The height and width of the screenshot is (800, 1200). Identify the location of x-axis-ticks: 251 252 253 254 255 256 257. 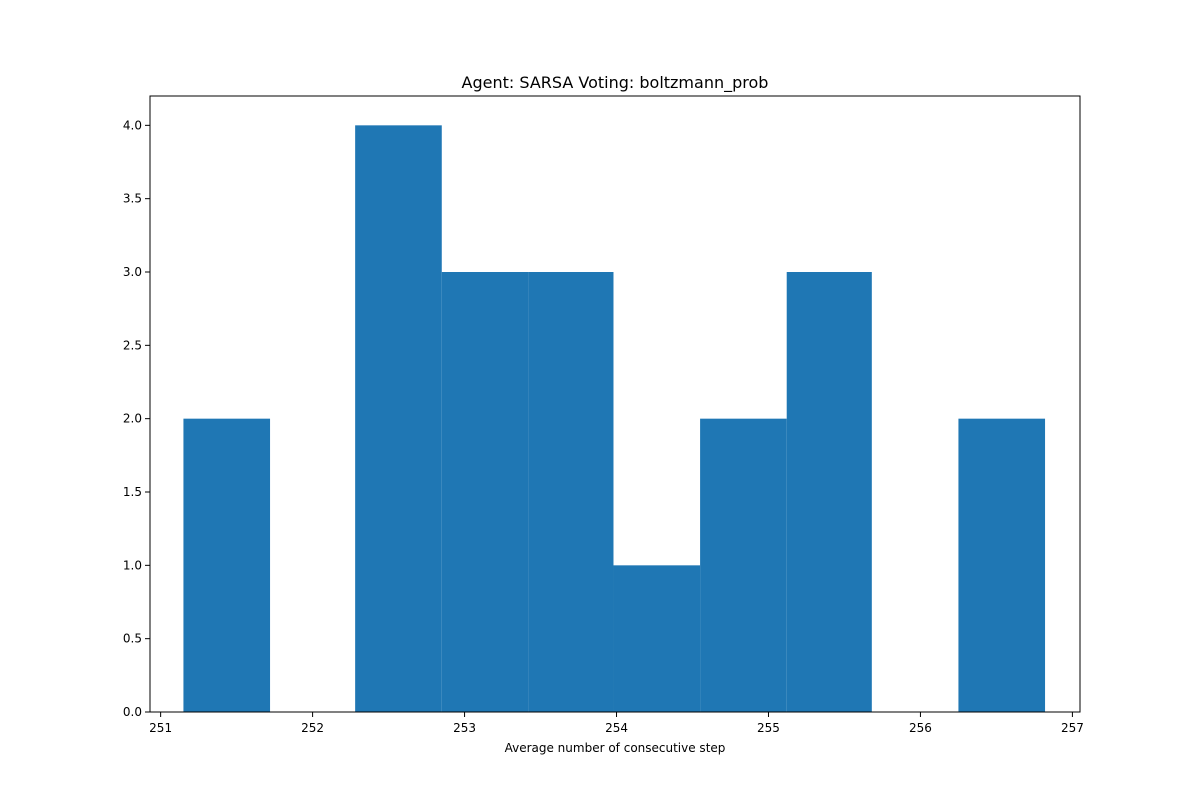
(616, 723).